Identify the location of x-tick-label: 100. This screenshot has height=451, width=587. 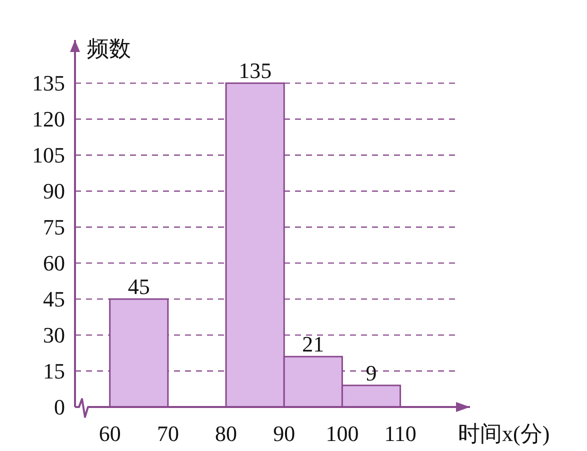
(342, 433).